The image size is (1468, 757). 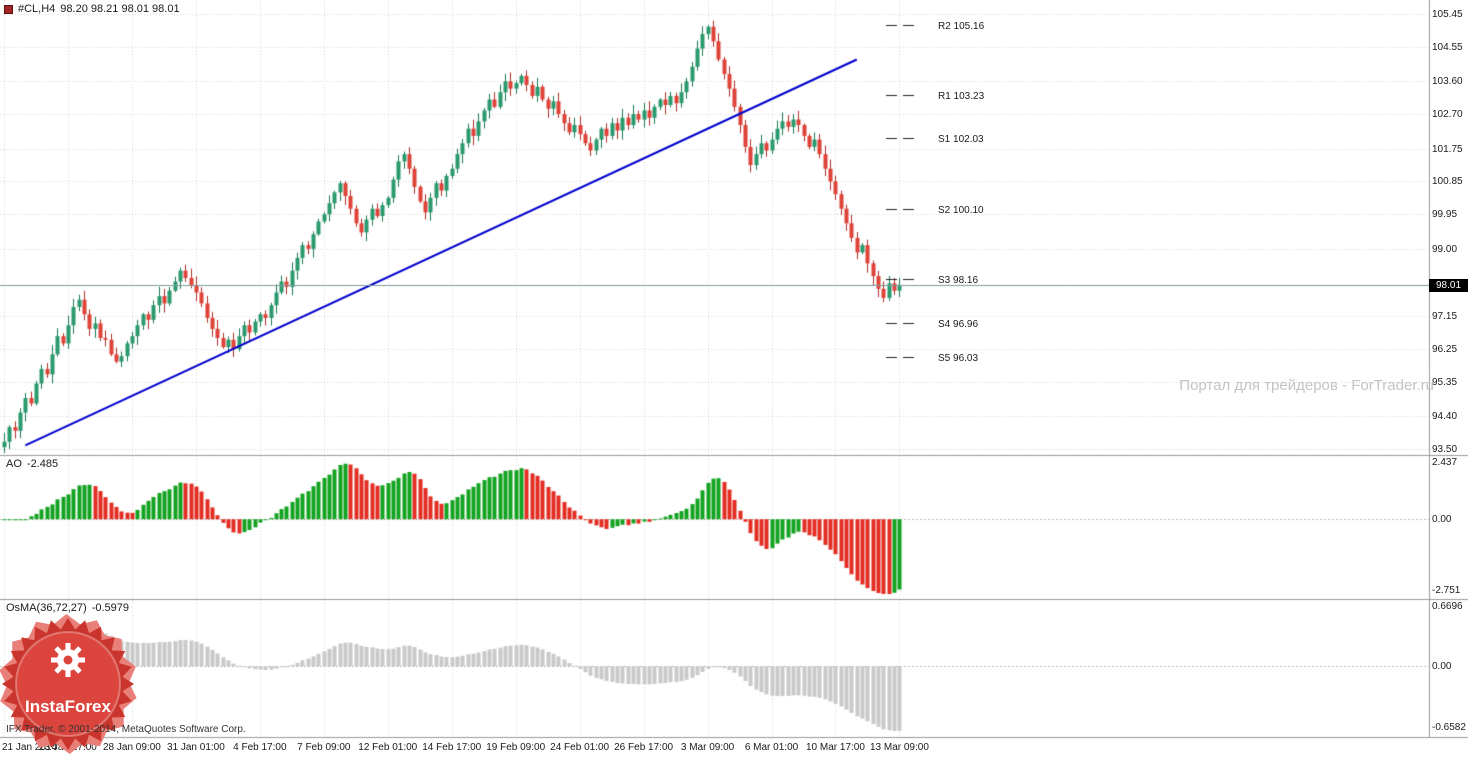 What do you see at coordinates (1447, 149) in the screenshot?
I see `price-axis-label: 101.75` at bounding box center [1447, 149].